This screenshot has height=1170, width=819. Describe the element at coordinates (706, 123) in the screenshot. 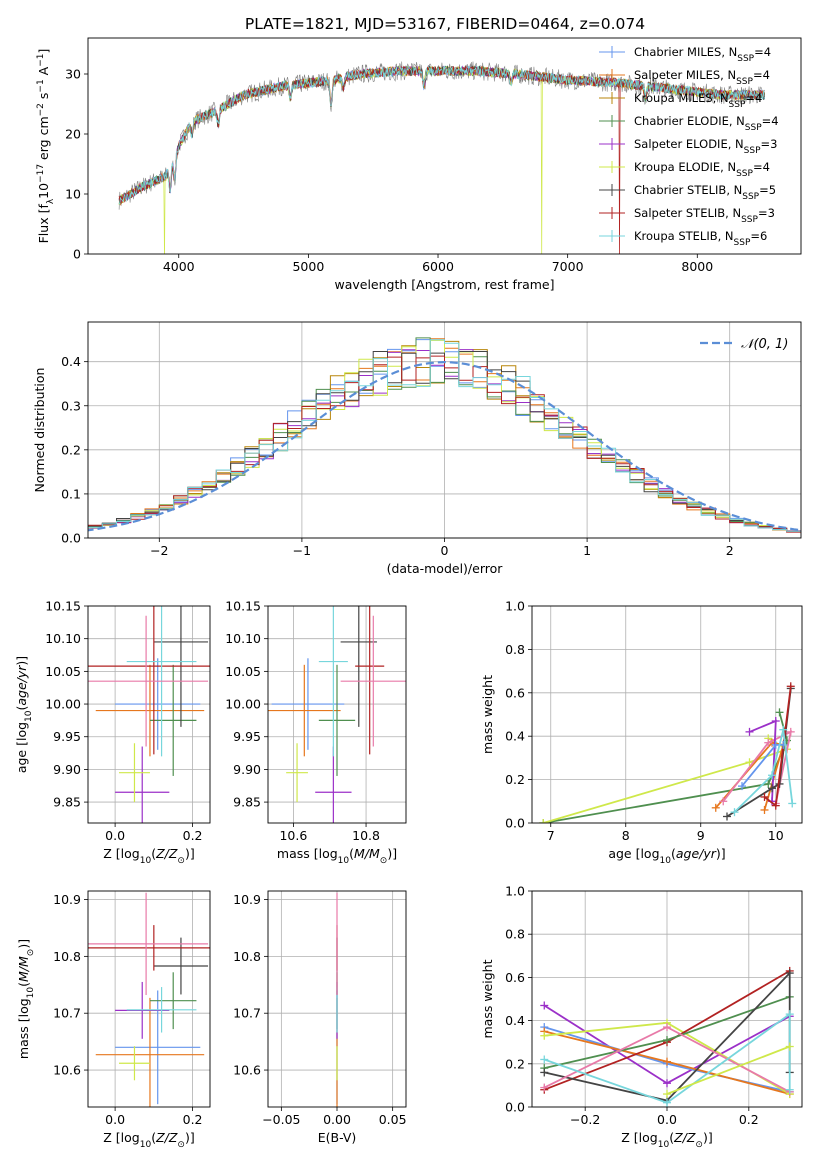

I see `legend-entry: Chabrier ELODIE, NSSP=4` at that location.